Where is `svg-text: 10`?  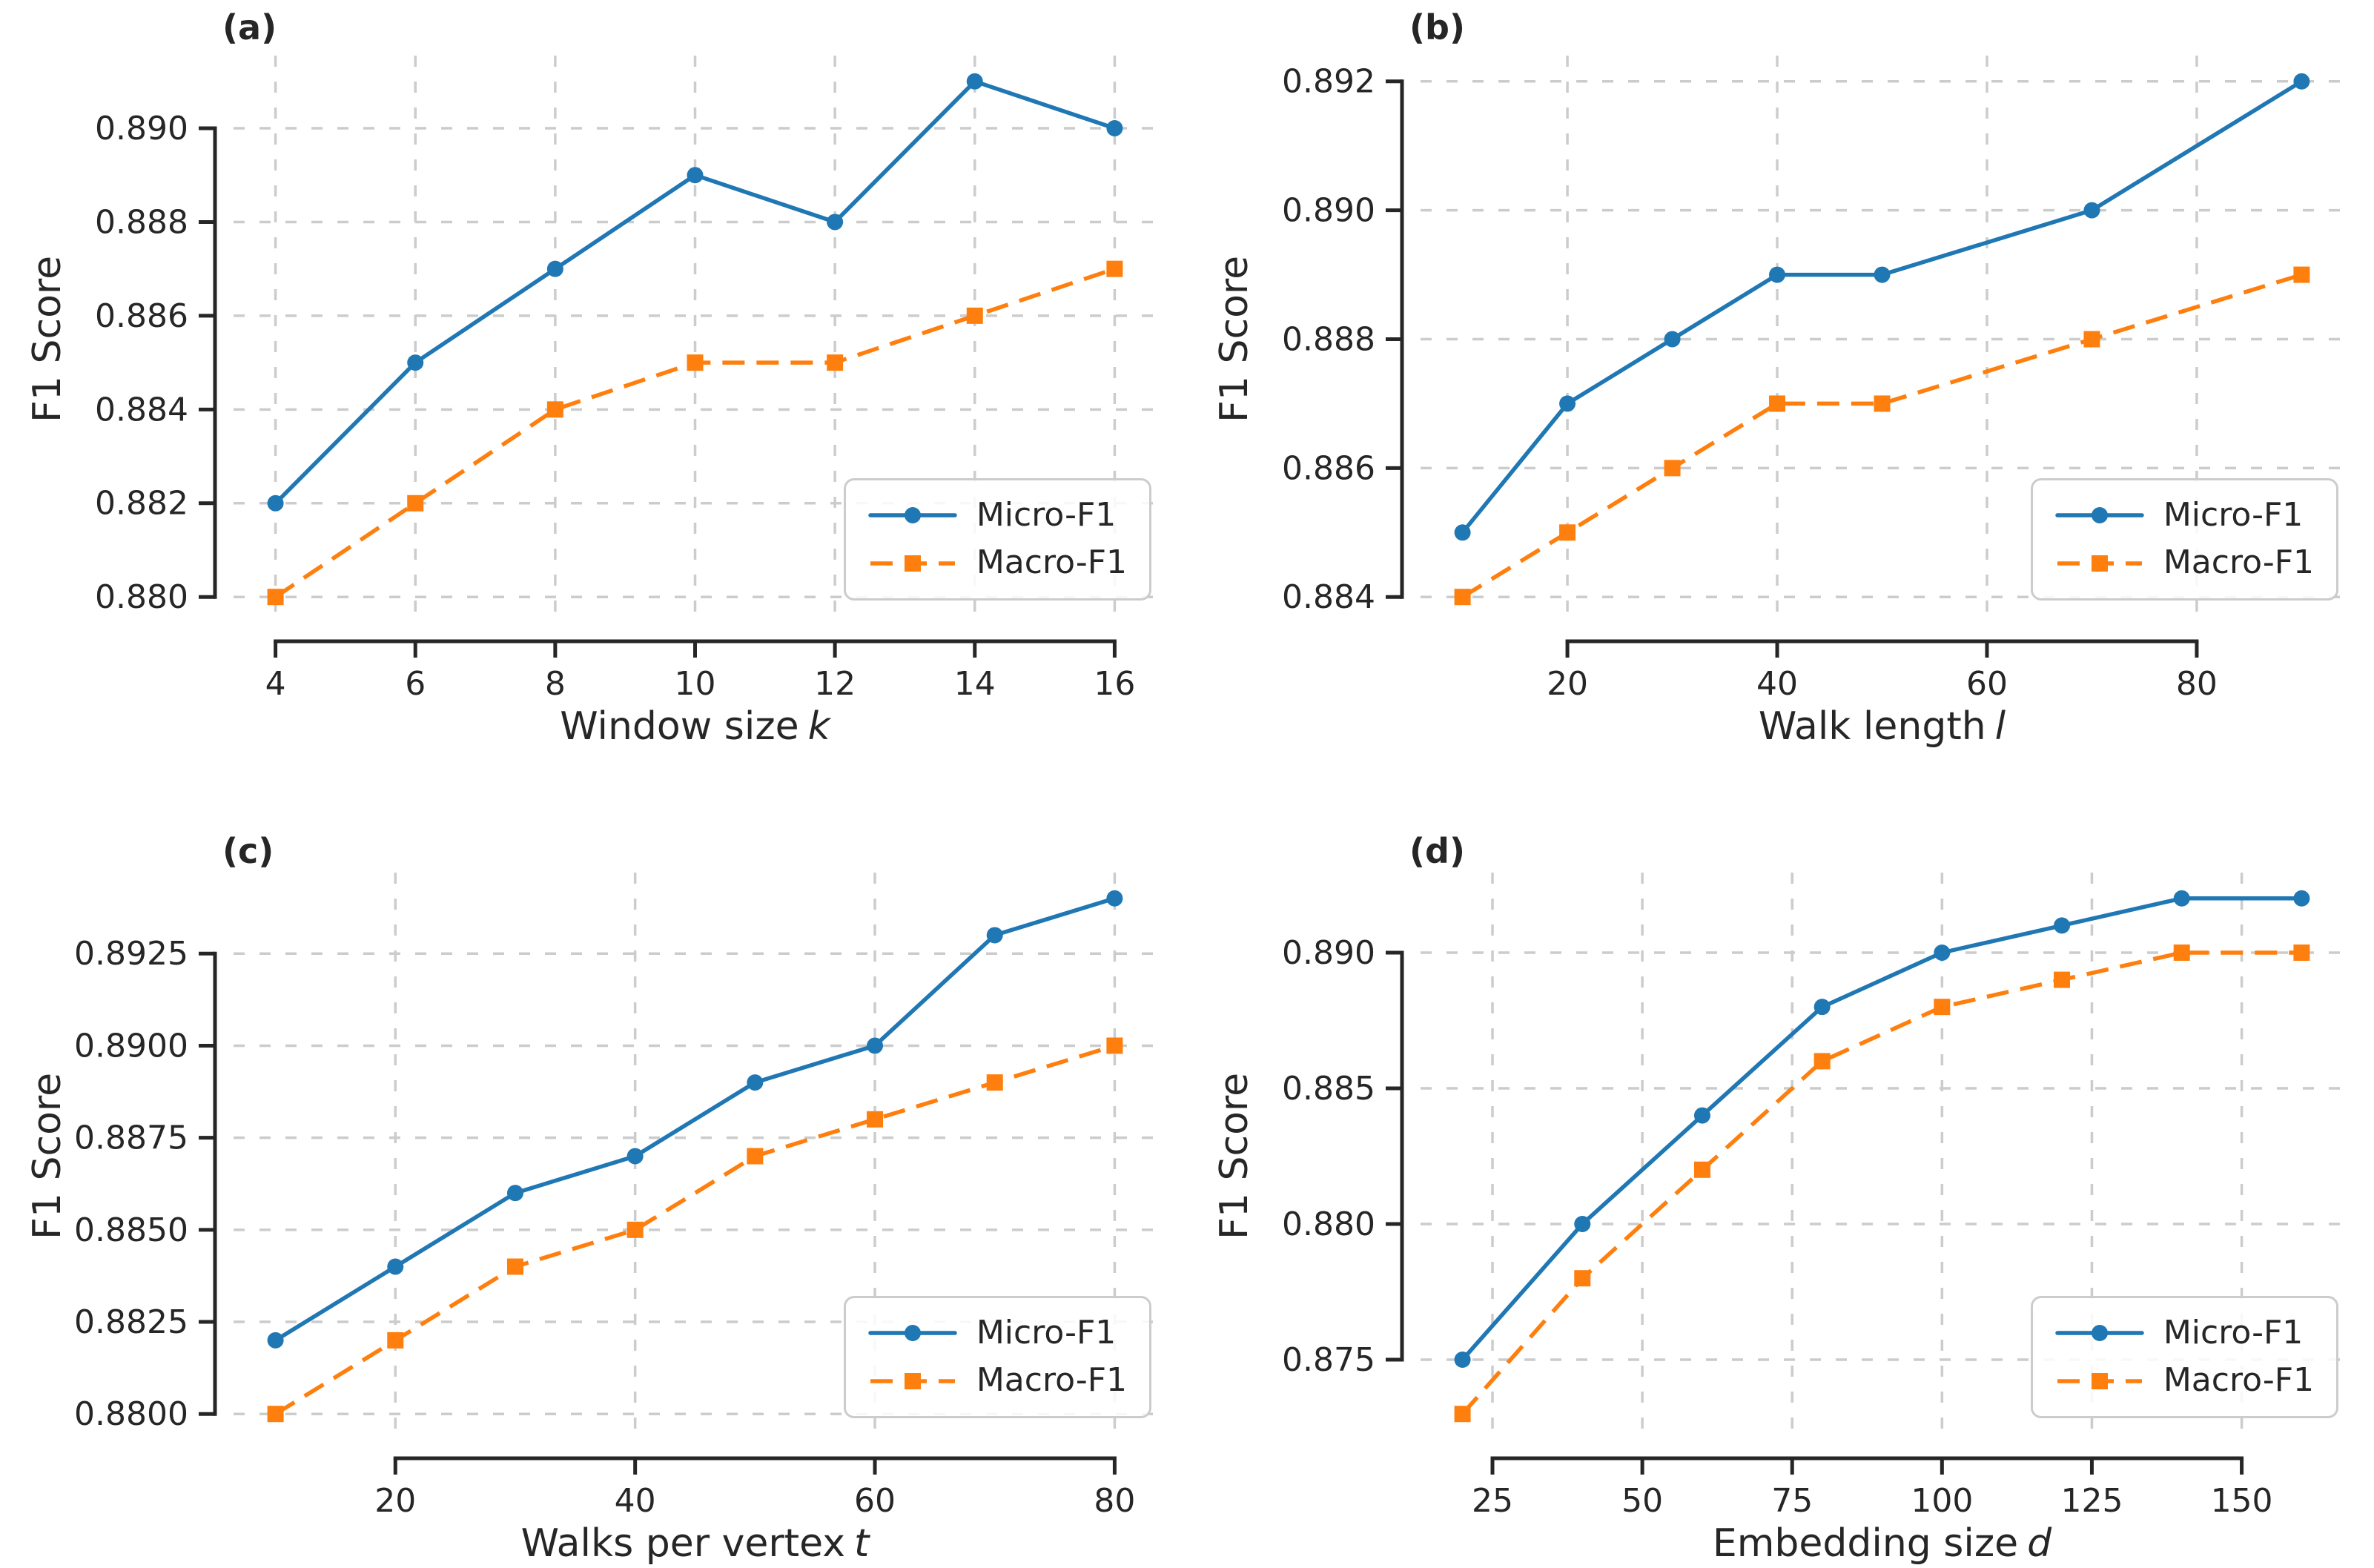
svg-text: 10 is located at coordinates (695, 684).